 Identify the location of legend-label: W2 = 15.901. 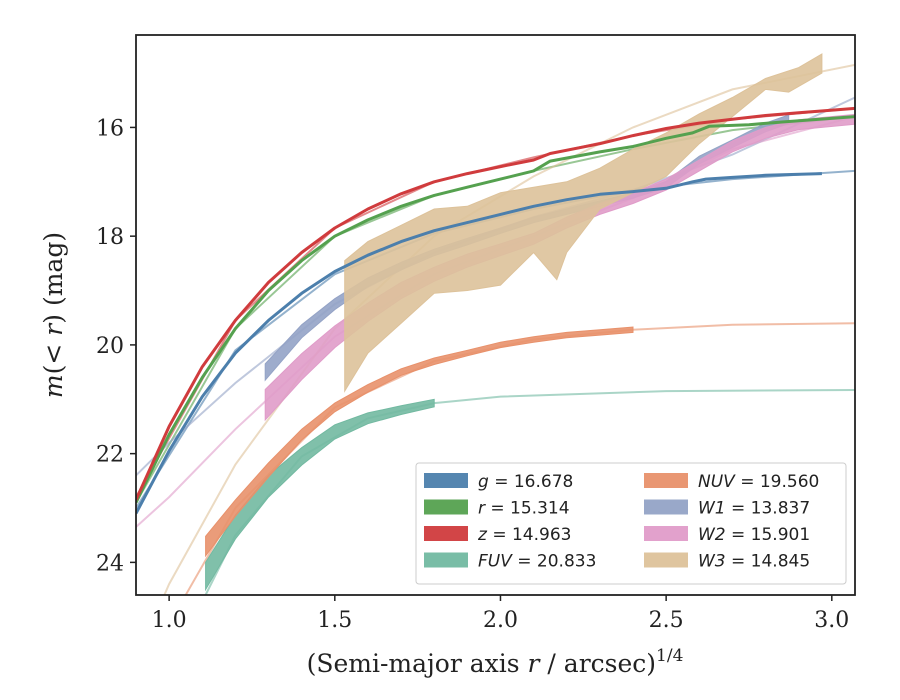
(754, 535).